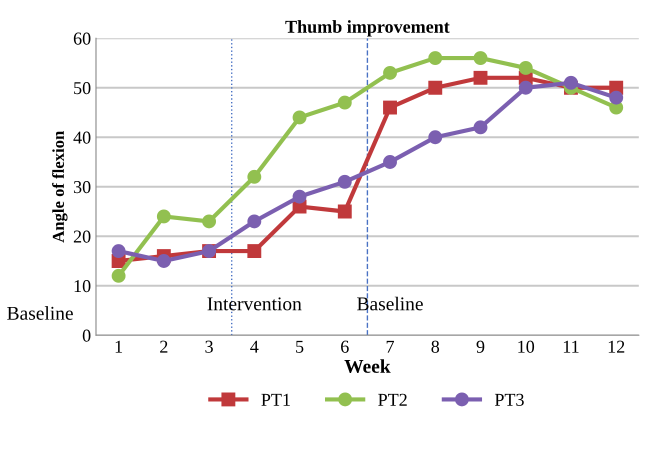 This screenshot has width=662, height=450. What do you see at coordinates (390, 303) in the screenshot?
I see `ref-line-label: Baseline` at bounding box center [390, 303].